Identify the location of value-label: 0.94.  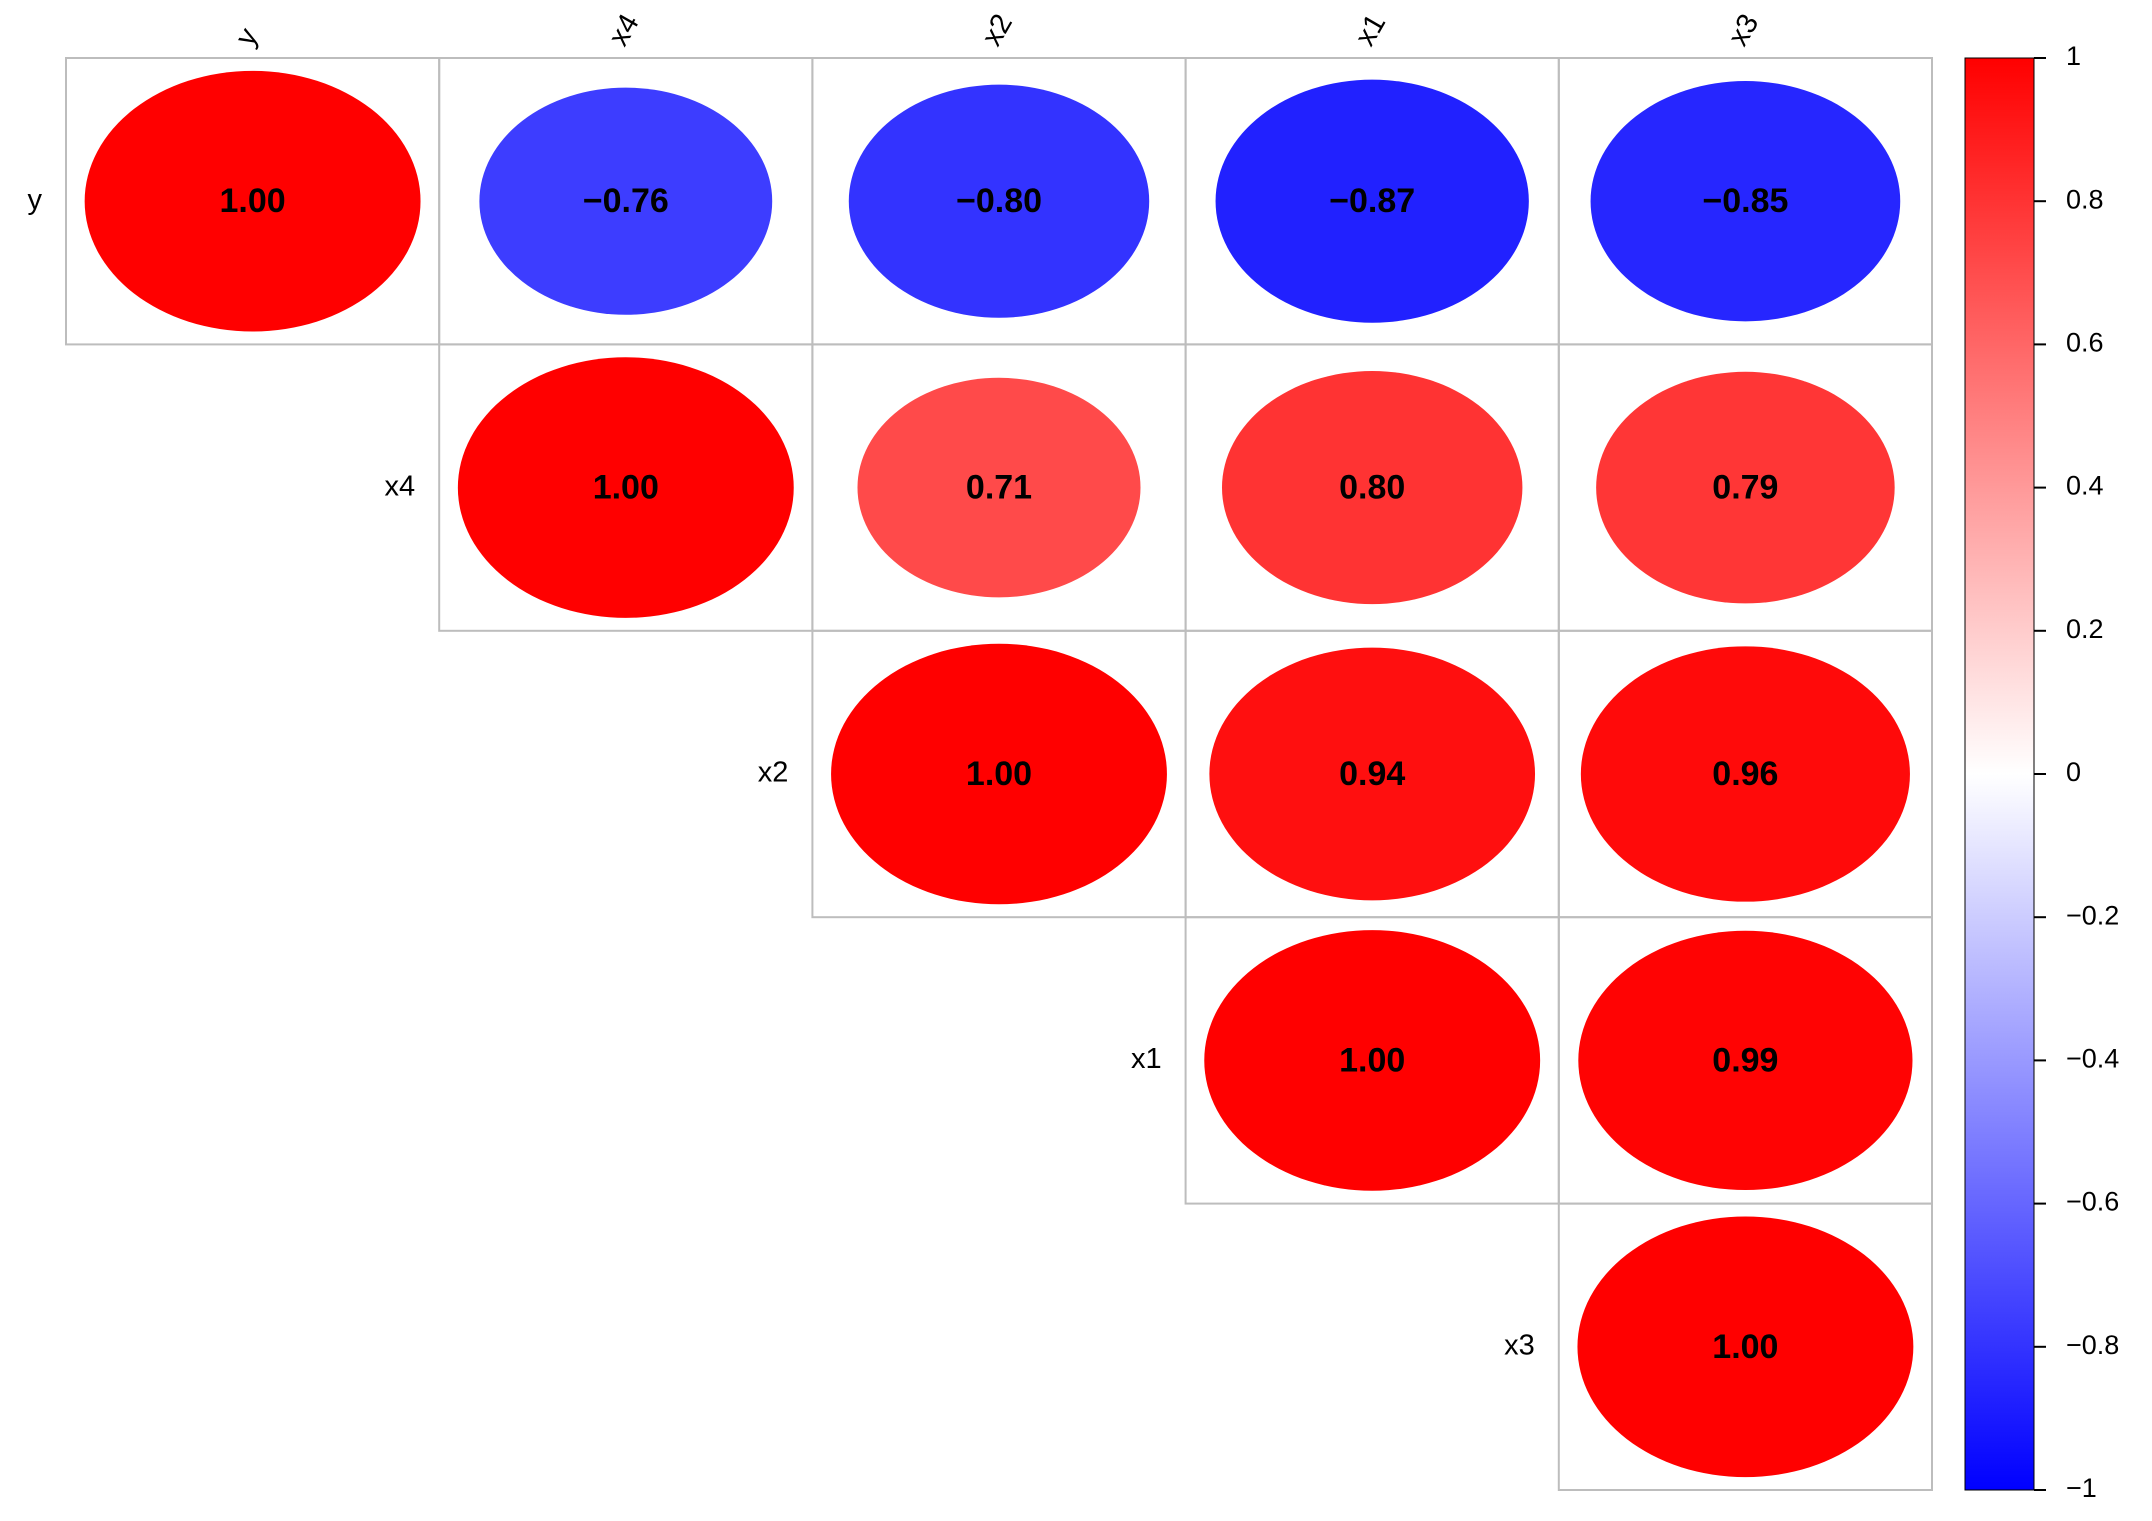
(1372, 774).